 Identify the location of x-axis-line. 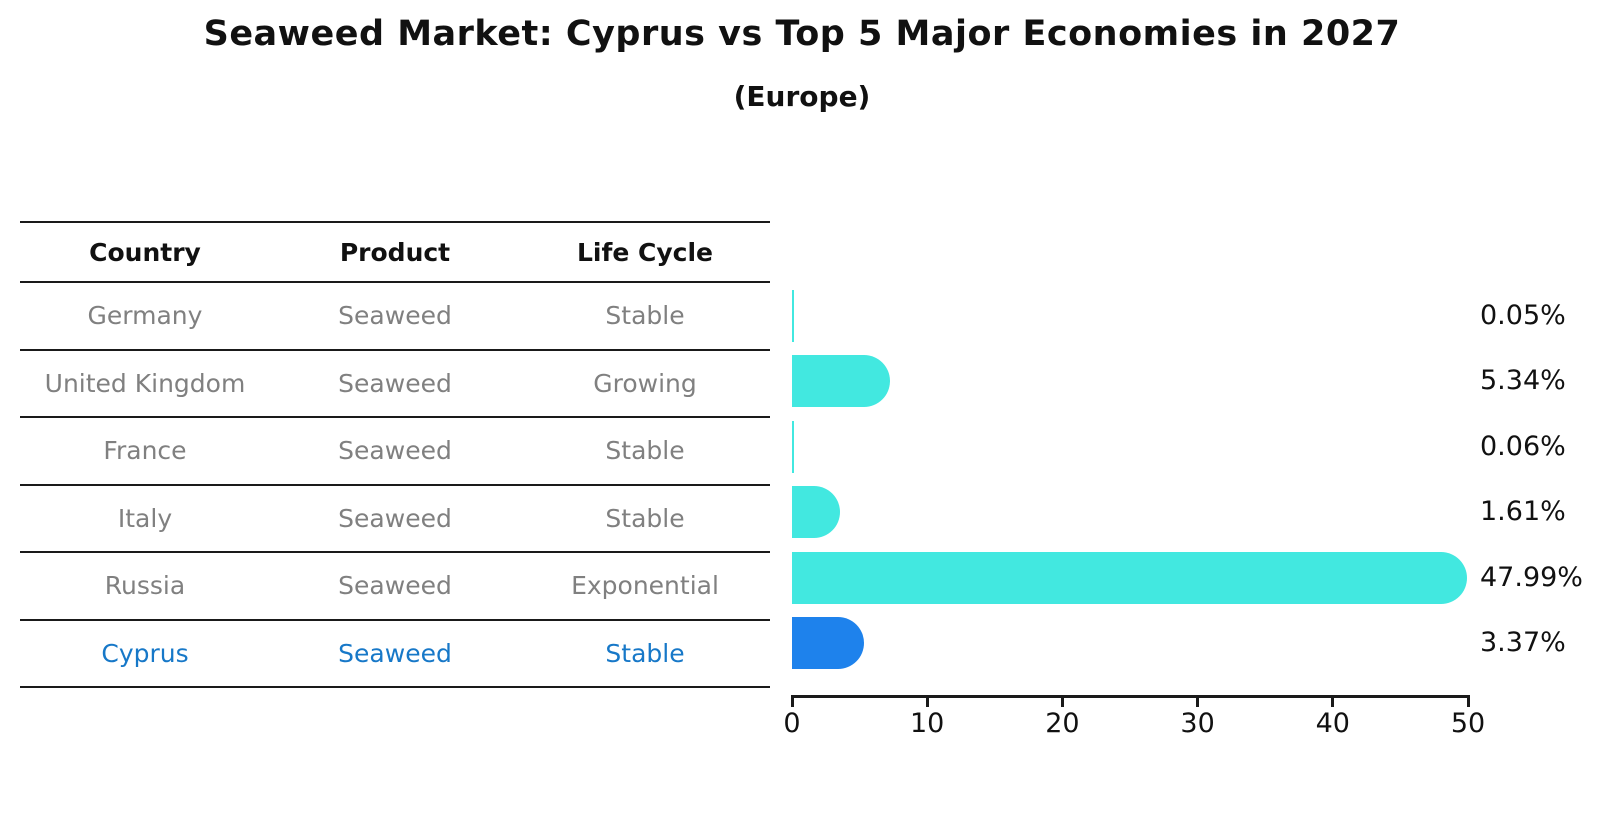
(1130, 696).